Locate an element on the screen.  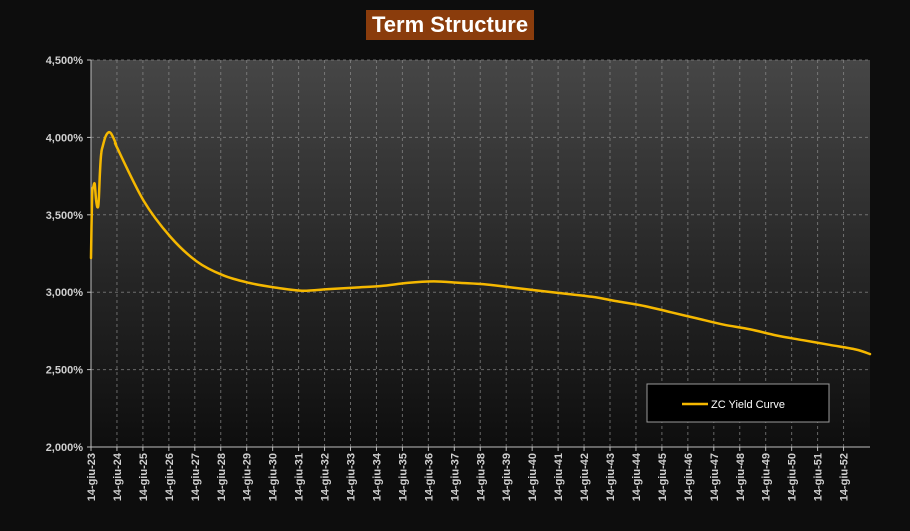
y-tick-label: 4,500% is located at coordinates (65, 61).